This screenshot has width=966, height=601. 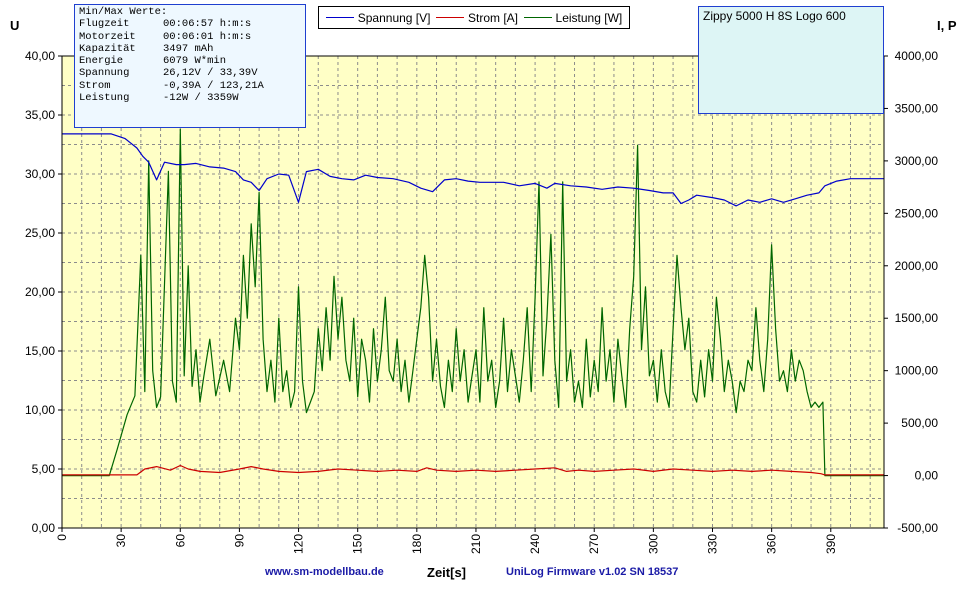 I want to click on stats-key: Spannung, so click(x=104, y=73).